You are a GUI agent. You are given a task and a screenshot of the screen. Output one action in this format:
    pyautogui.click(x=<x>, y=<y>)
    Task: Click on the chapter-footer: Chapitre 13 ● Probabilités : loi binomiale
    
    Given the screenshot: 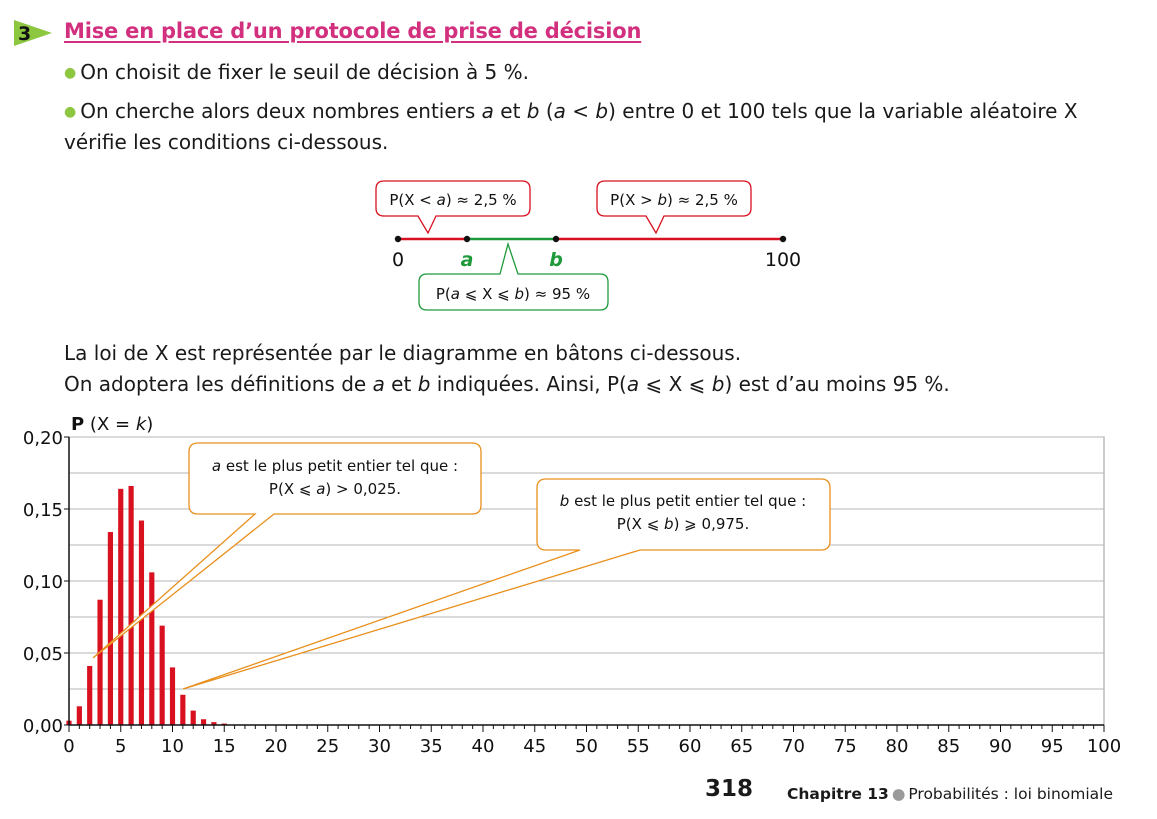 What is the action you would take?
    pyautogui.click(x=950, y=794)
    